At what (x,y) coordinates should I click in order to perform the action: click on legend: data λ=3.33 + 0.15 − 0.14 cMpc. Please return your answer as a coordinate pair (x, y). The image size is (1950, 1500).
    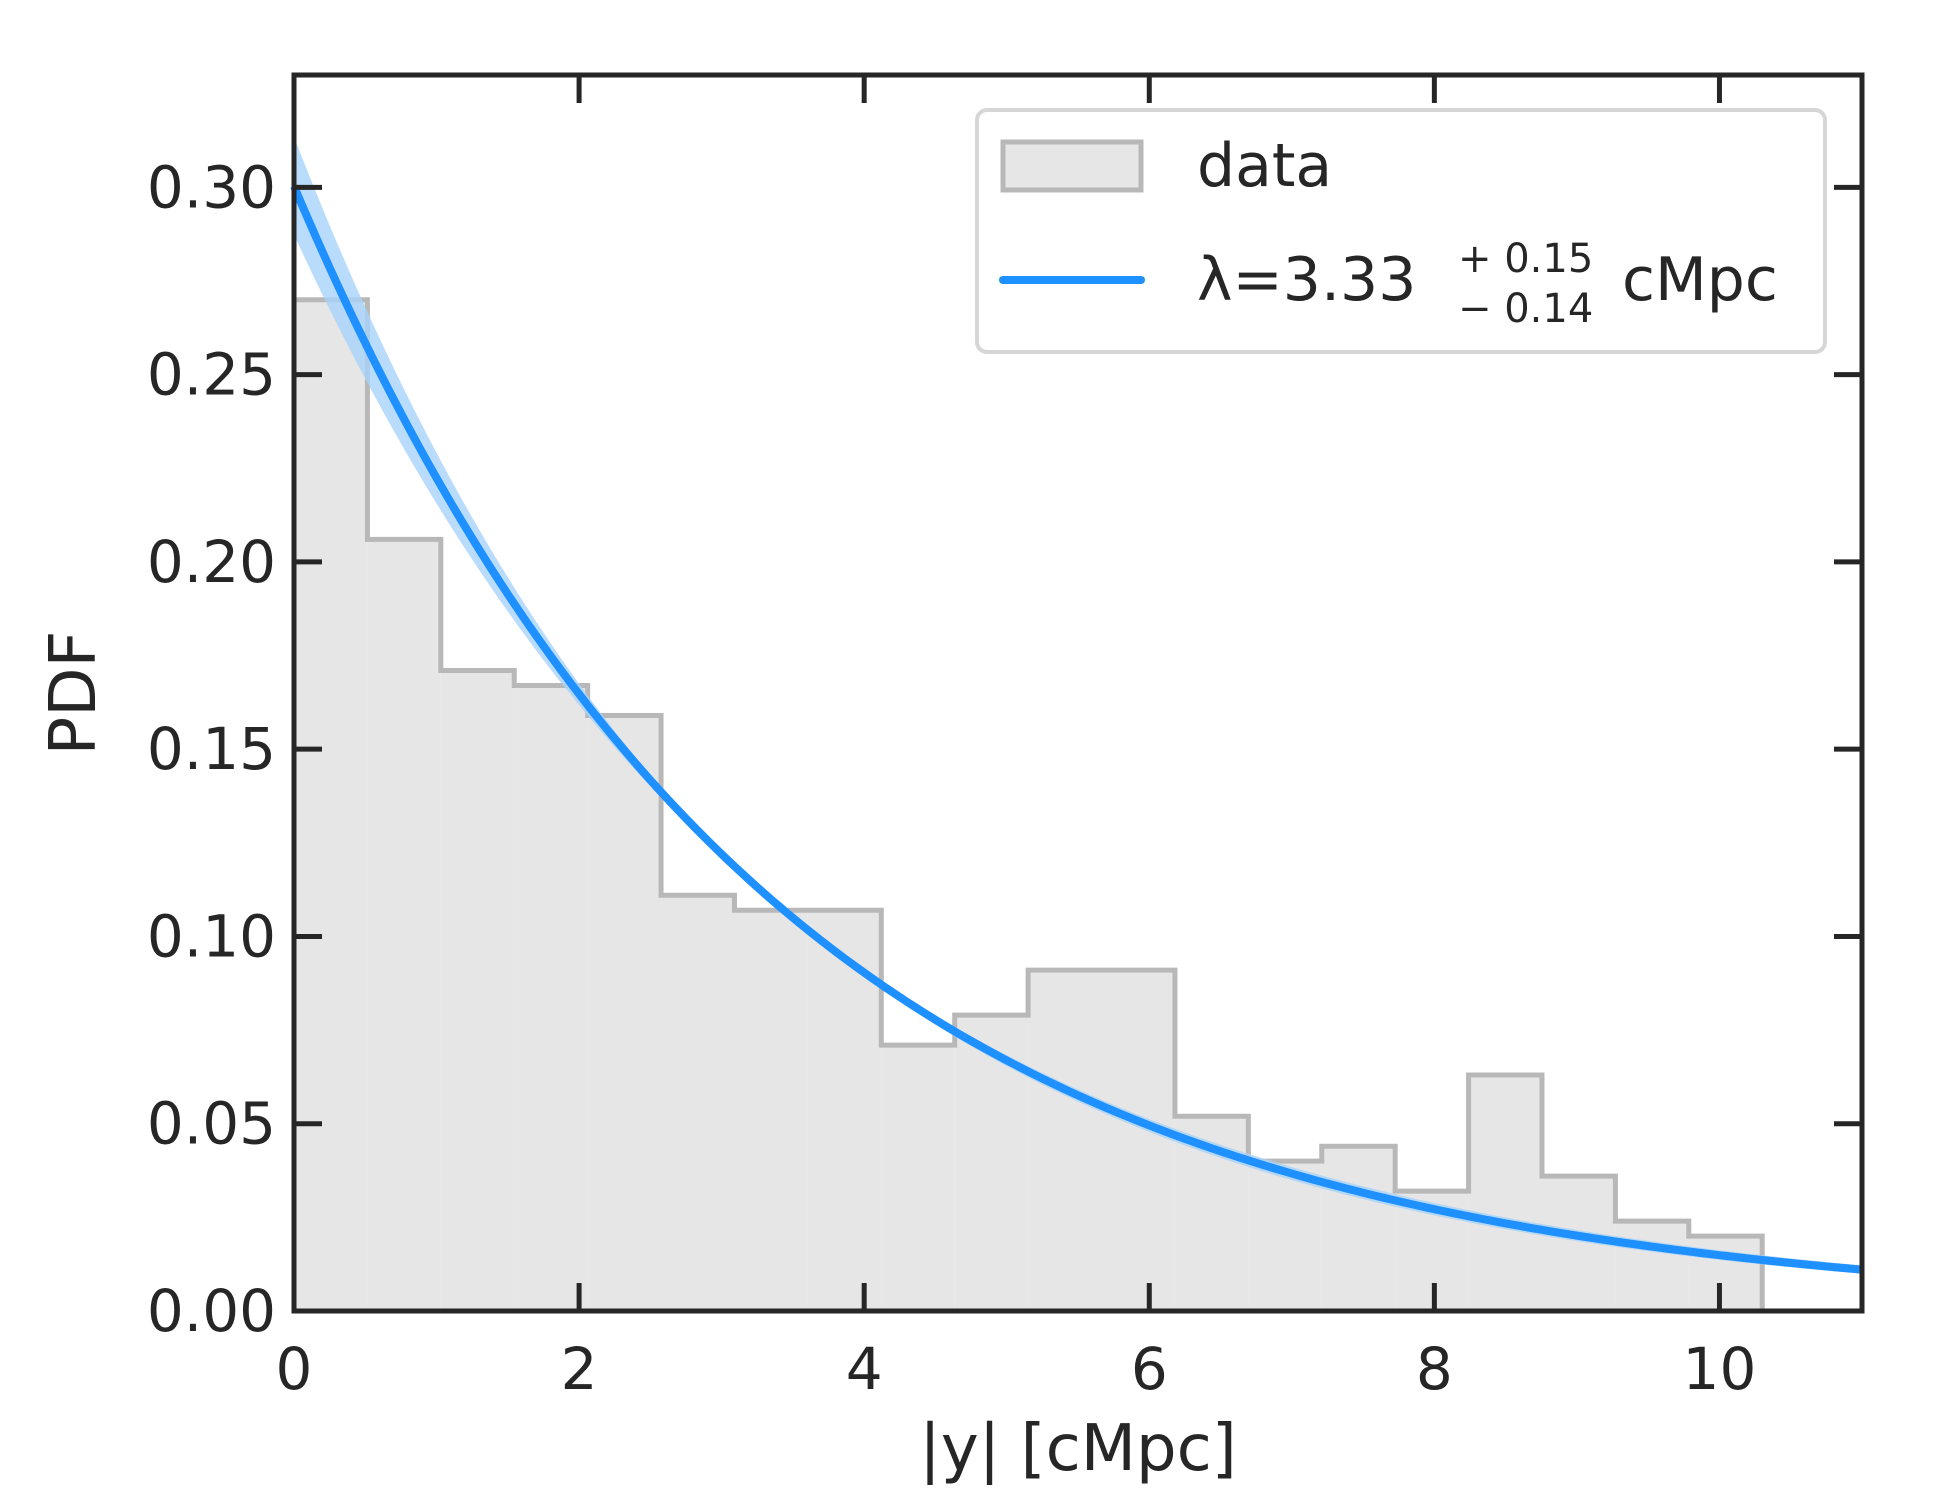
    Looking at the image, I should click on (1401, 231).